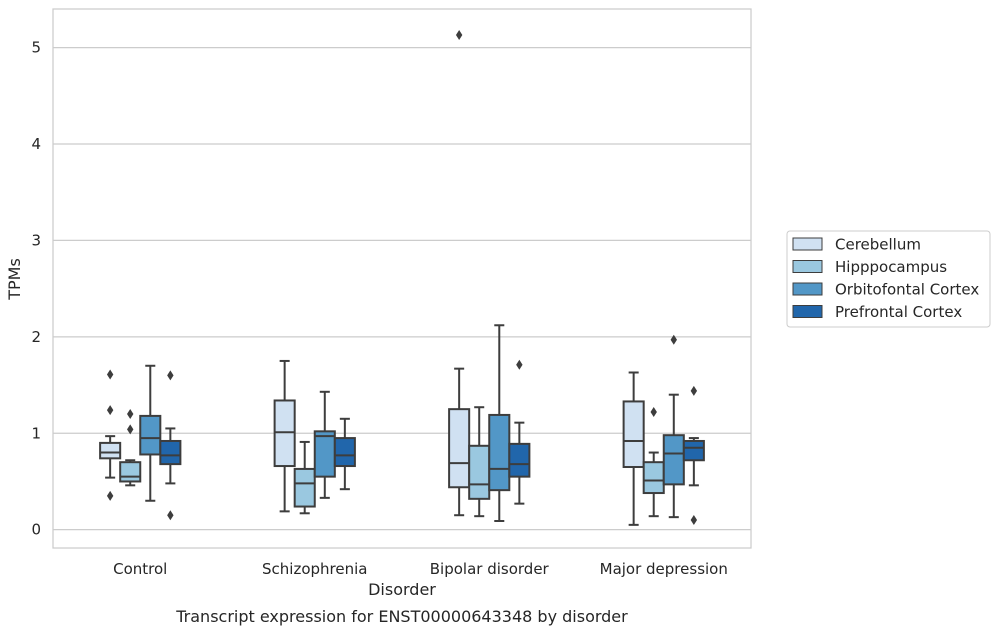 The height and width of the screenshot is (634, 999). What do you see at coordinates (36, 240) in the screenshot?
I see `y-tick-label: 3` at bounding box center [36, 240].